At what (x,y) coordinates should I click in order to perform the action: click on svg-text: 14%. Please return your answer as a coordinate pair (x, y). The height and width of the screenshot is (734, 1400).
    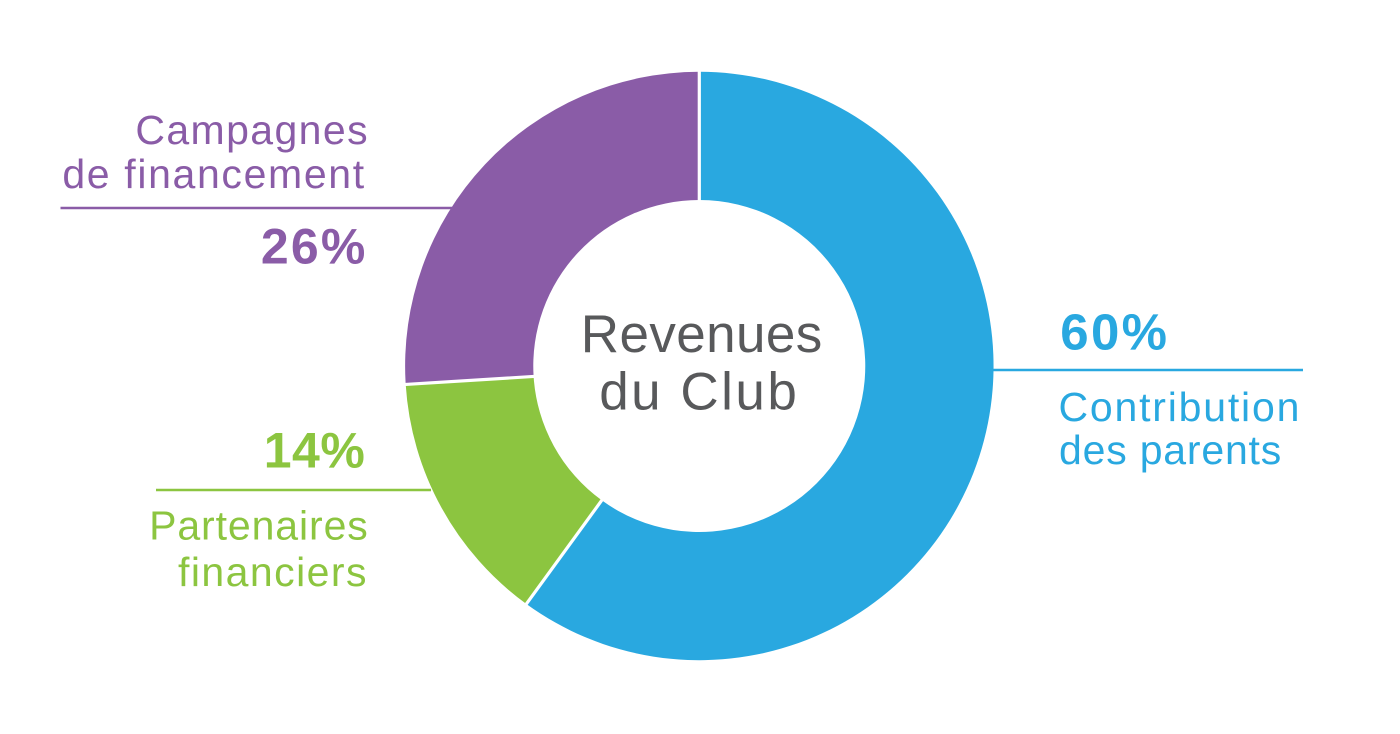
    Looking at the image, I should click on (315, 451).